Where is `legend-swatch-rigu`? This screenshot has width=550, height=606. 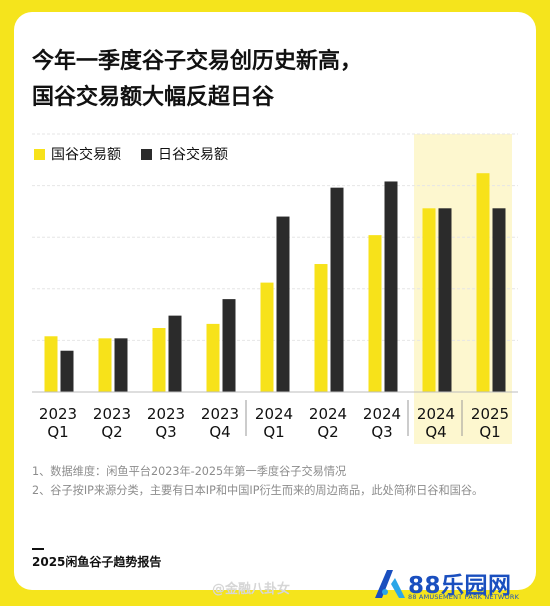
legend-swatch-rigu is located at coordinates (146, 154).